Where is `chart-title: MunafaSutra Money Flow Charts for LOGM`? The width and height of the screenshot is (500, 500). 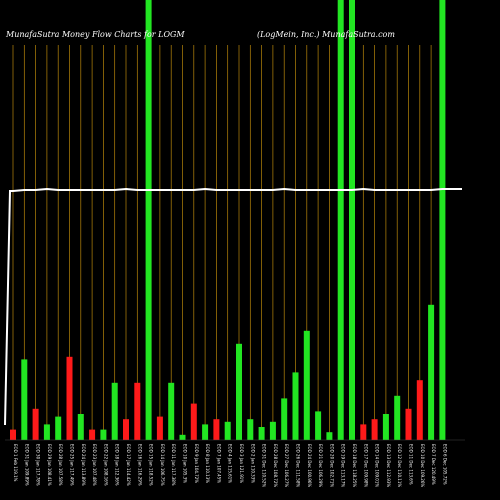 chart-title: MunafaSutra Money Flow Charts for LOGM is located at coordinates (95, 34).